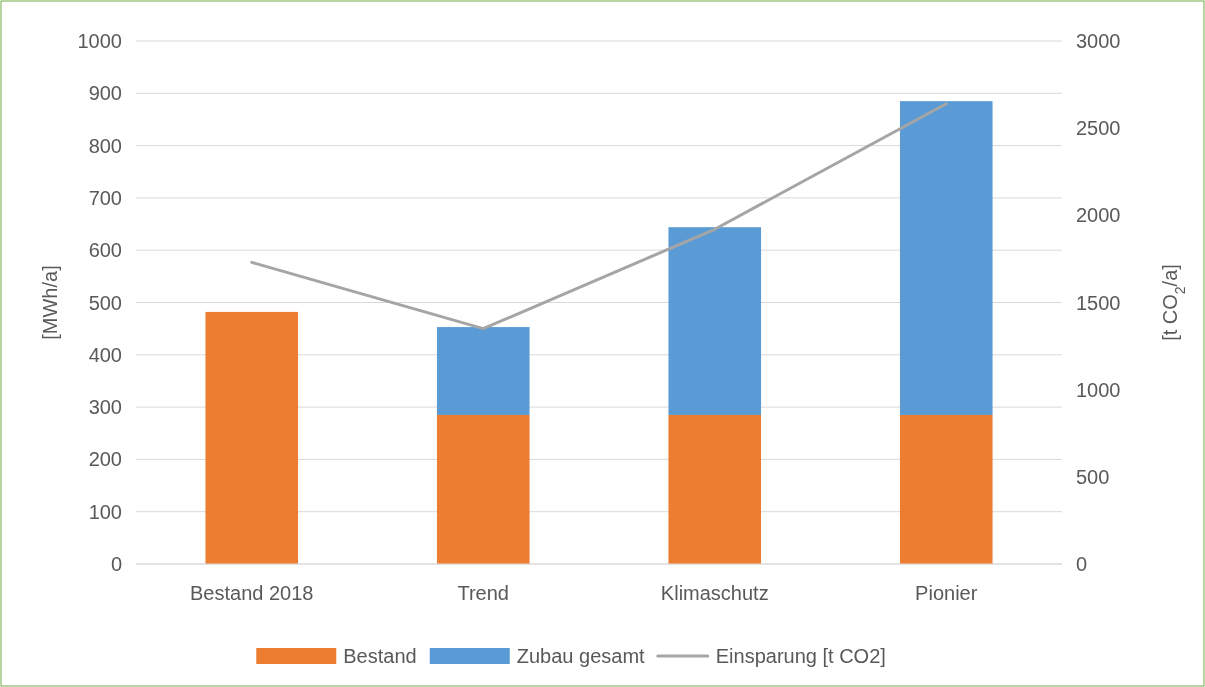  Describe the element at coordinates (714, 593) in the screenshot. I see `x-tick-label: Klimaschutz` at that location.